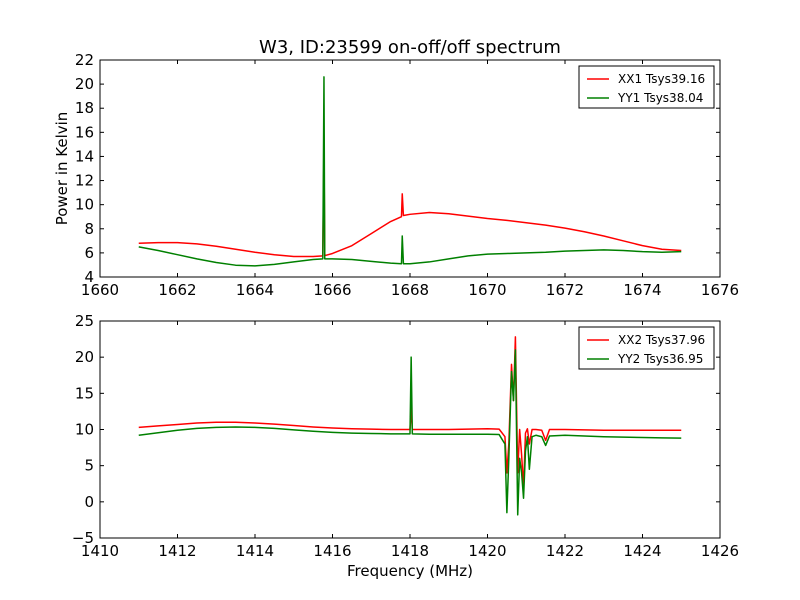 This screenshot has width=800, height=600. I want to click on y-tick-label: 6, so click(89, 253).